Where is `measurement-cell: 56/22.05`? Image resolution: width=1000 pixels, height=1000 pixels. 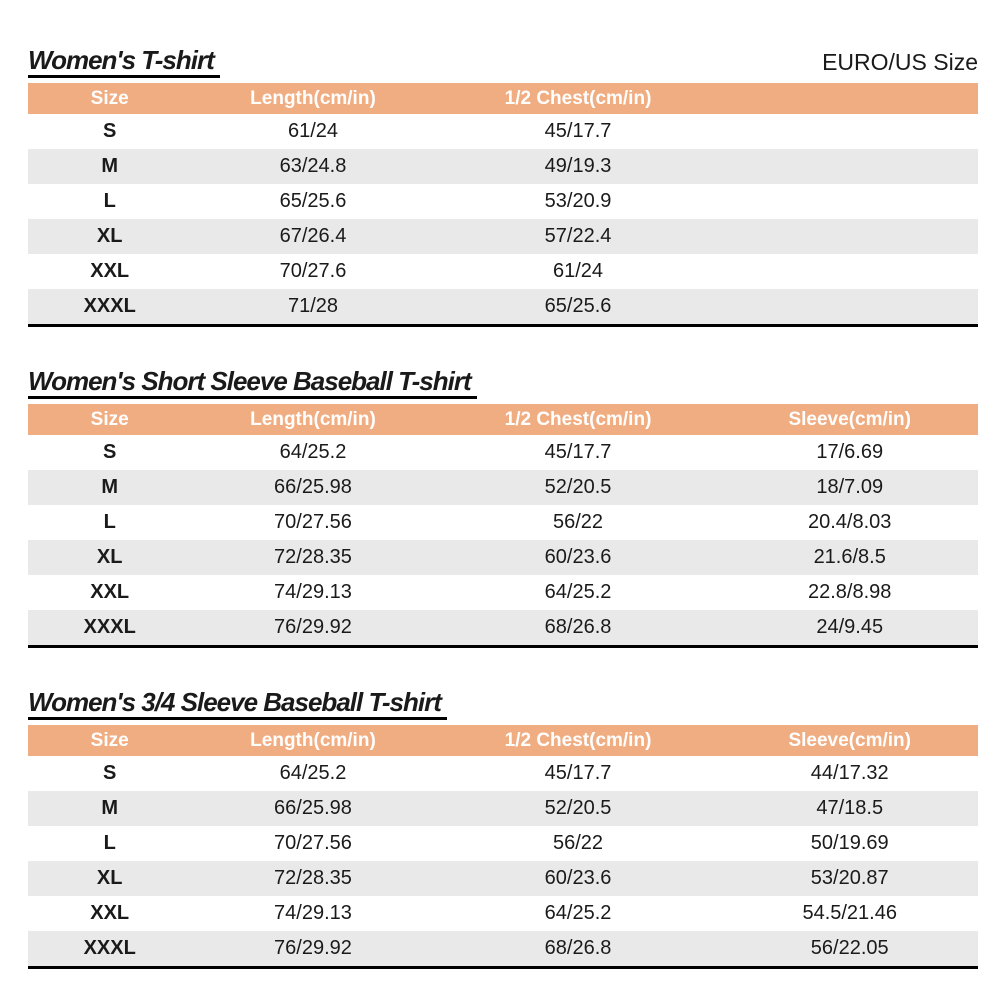 measurement-cell: 56/22.05 is located at coordinates (849, 948).